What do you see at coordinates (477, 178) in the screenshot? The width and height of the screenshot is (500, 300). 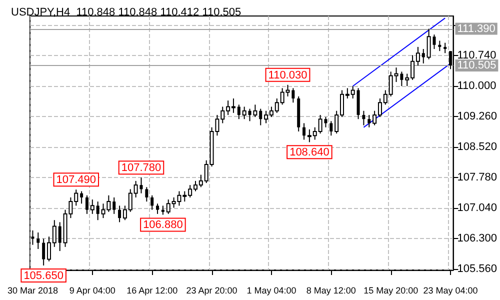 I see `y-tick-label: 107.780` at bounding box center [477, 178].